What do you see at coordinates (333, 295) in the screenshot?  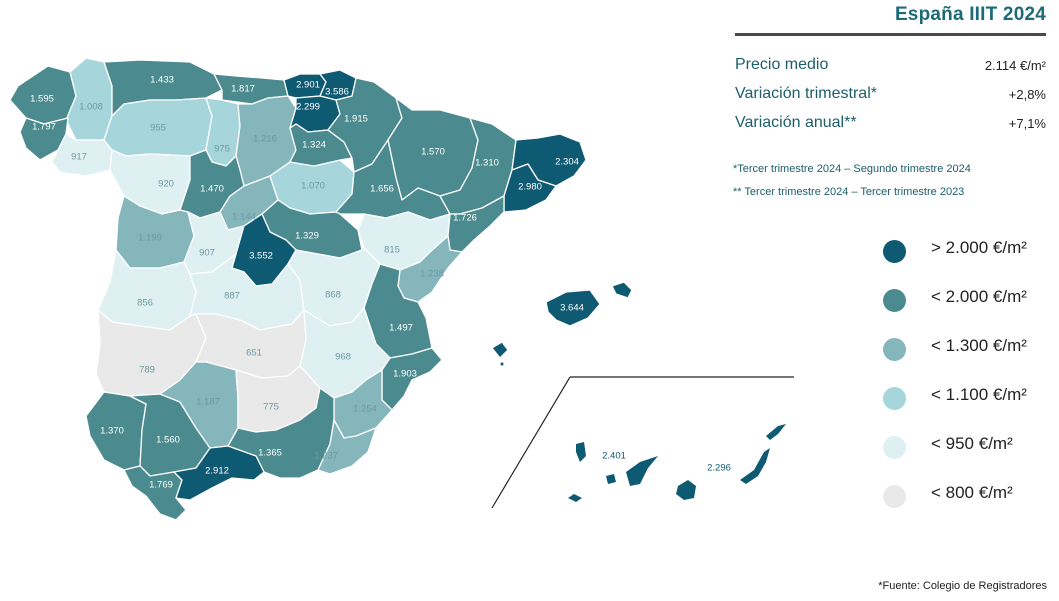 I see `province-value-cuenca: 868` at bounding box center [333, 295].